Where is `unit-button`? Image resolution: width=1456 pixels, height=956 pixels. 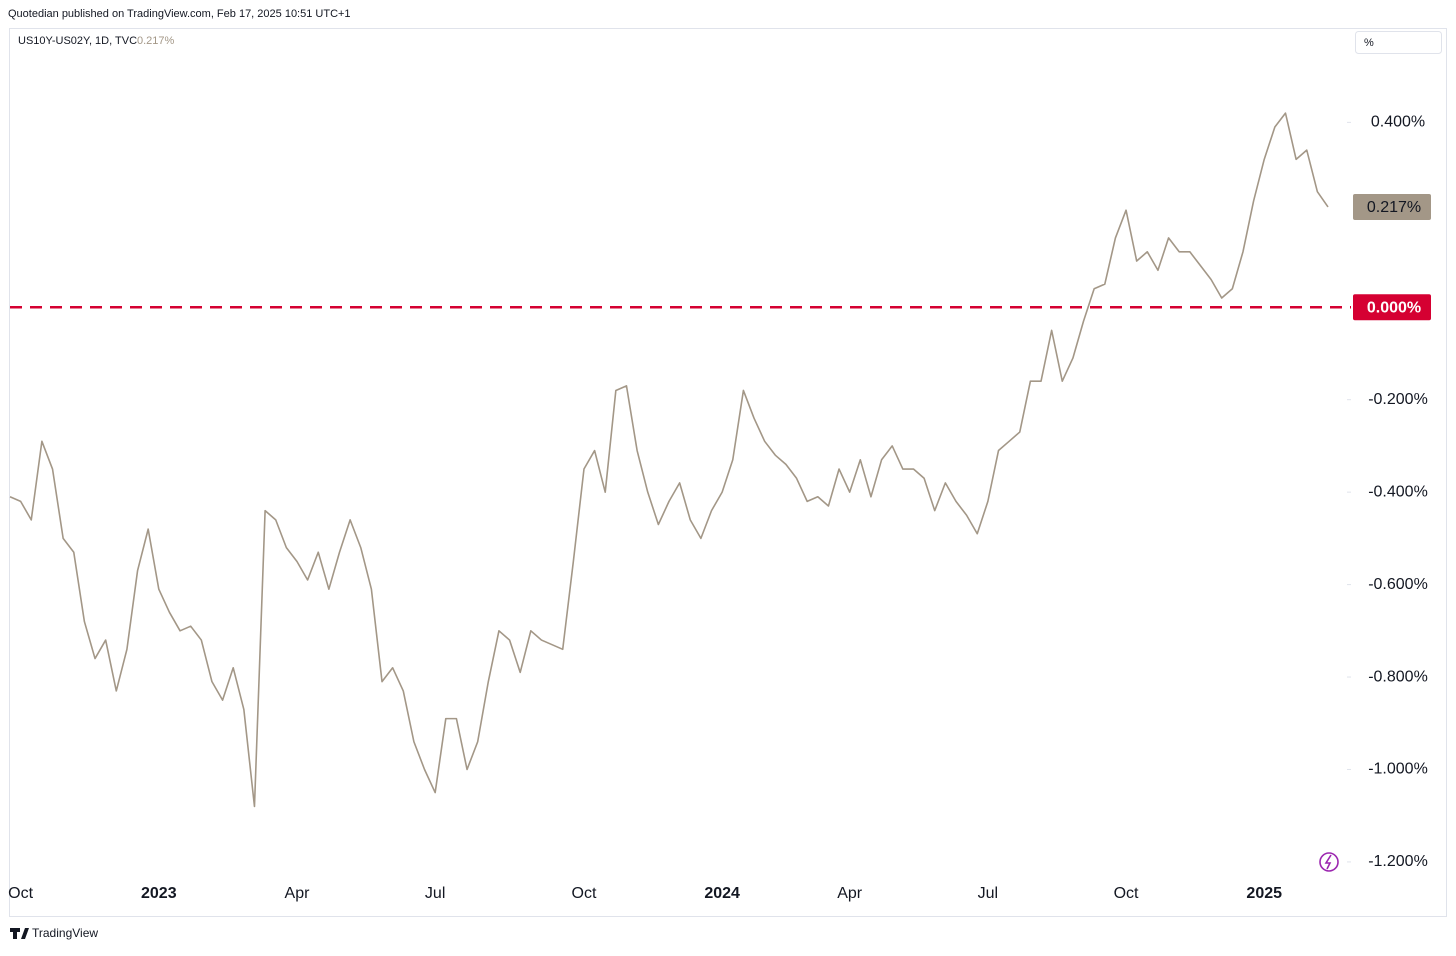
unit-button is located at coordinates (1398, 42).